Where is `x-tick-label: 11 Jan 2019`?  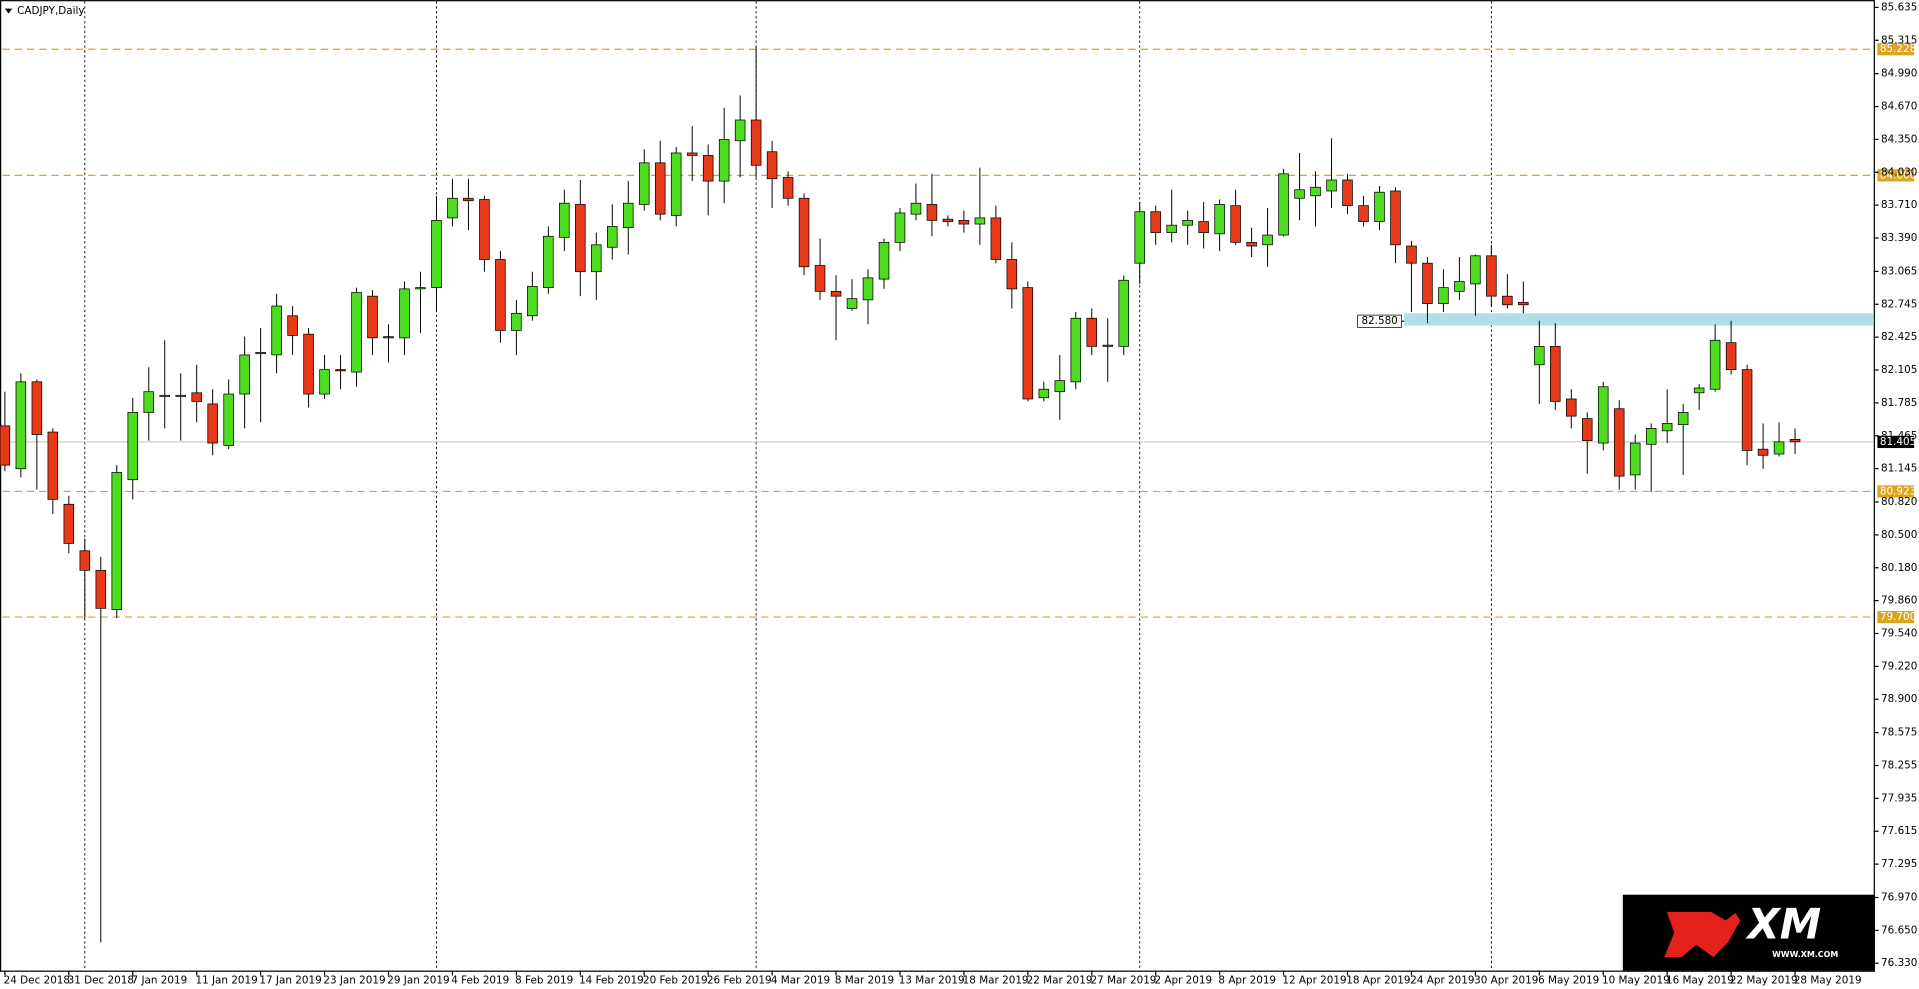
x-tick-label: 11 Jan 2019 is located at coordinates (226, 980).